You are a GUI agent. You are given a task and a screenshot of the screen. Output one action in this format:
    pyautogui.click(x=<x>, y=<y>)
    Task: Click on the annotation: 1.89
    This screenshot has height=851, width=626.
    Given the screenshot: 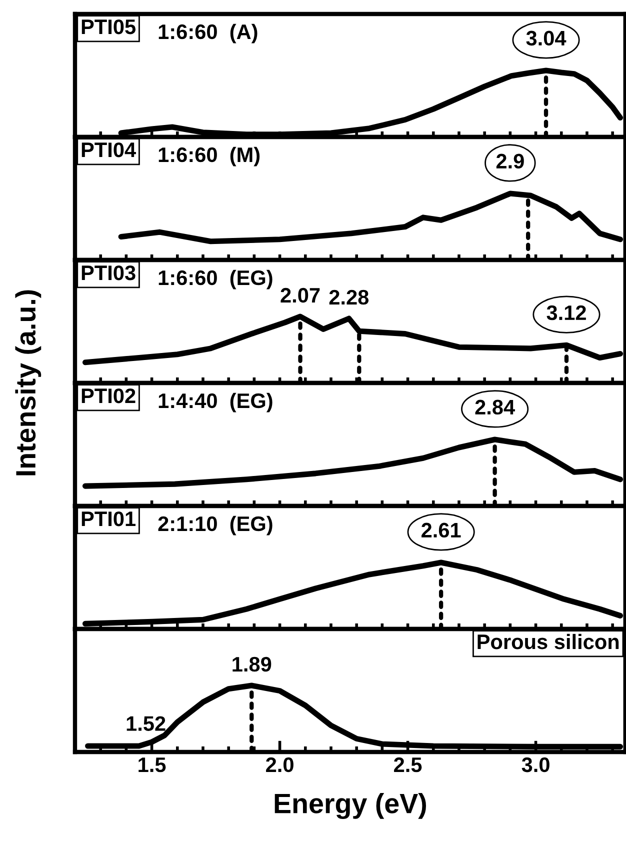 What is the action you would take?
    pyautogui.click(x=252, y=664)
    